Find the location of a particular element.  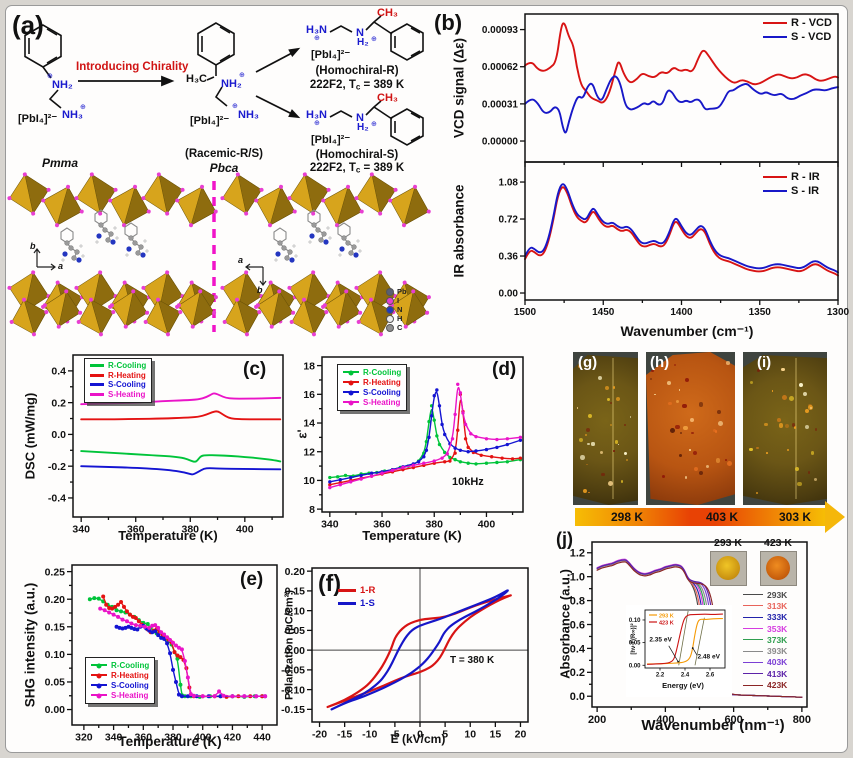

svg-text: 800 is located at coordinates (802, 720).